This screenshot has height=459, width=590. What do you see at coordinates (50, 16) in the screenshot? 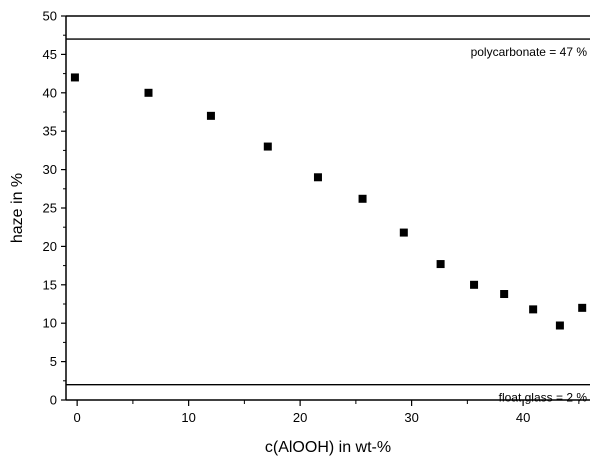
I see `y-tick-label: 50` at bounding box center [50, 16].